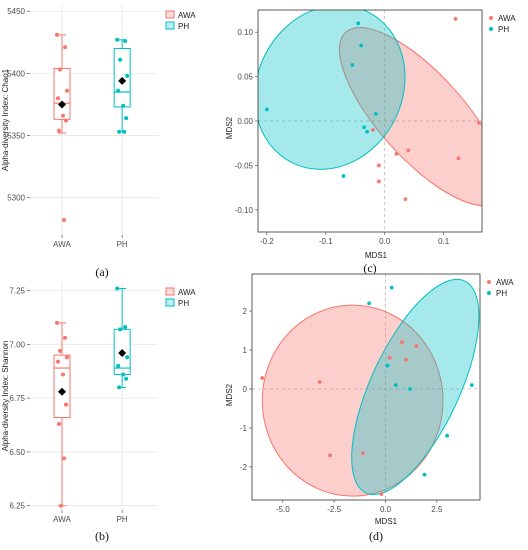  I want to click on y-tick-label: 5400, so click(16, 73).